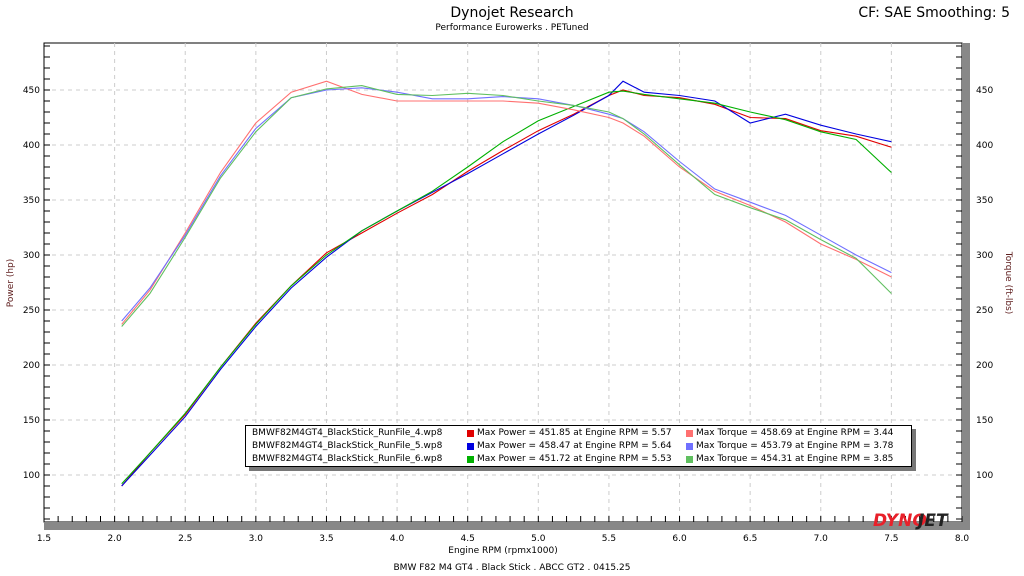 This screenshot has height=576, width=1024. I want to click on legend-max-torque: Max Torque = 454.31 at Engine RPM = 3.85, so click(795, 459).